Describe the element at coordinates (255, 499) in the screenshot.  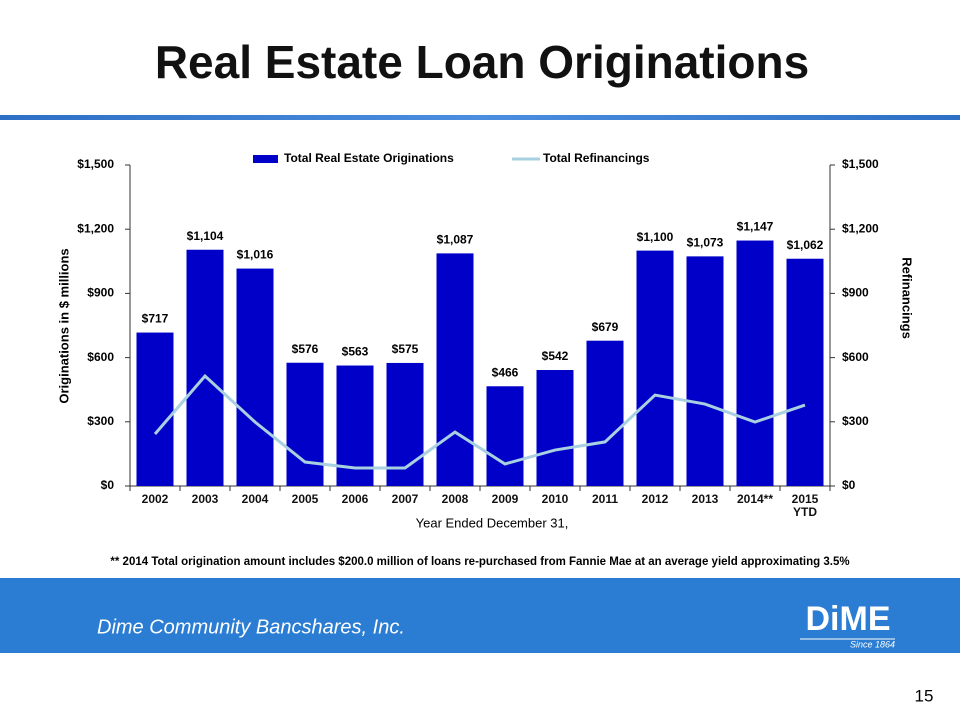
I see `x-tick-label: 2004` at that location.